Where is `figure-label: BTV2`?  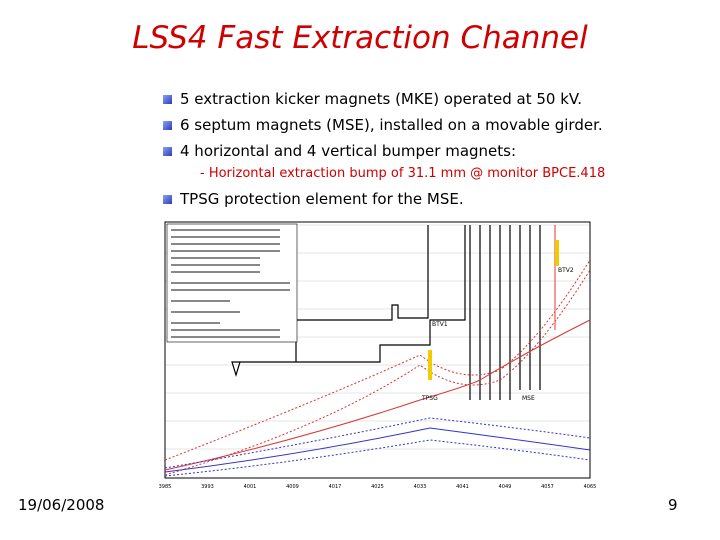 figure-label: BTV2 is located at coordinates (566, 270).